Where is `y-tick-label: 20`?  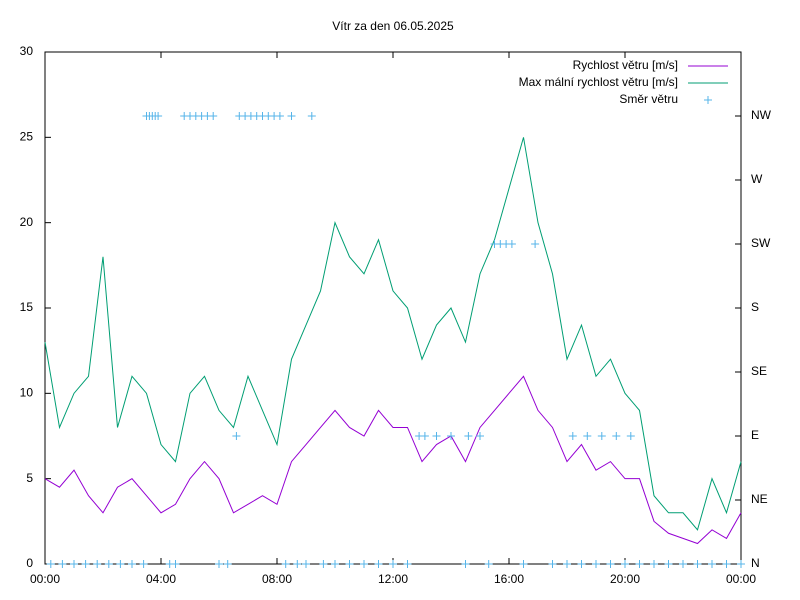 y-tick-label: 20 is located at coordinates (27, 222).